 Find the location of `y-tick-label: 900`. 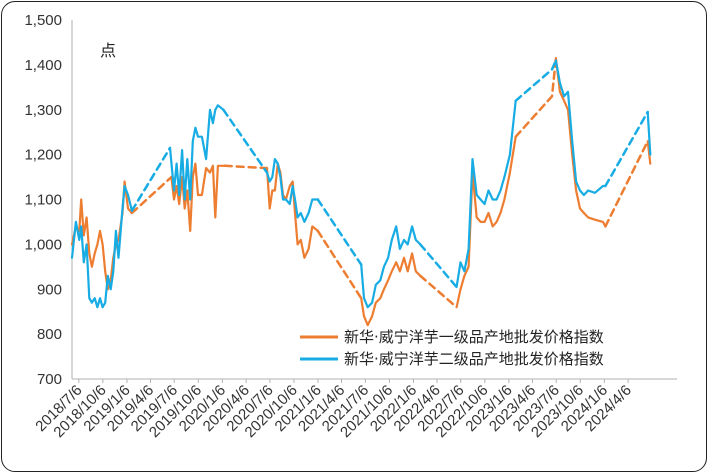

y-tick-label: 900 is located at coordinates (49, 289).